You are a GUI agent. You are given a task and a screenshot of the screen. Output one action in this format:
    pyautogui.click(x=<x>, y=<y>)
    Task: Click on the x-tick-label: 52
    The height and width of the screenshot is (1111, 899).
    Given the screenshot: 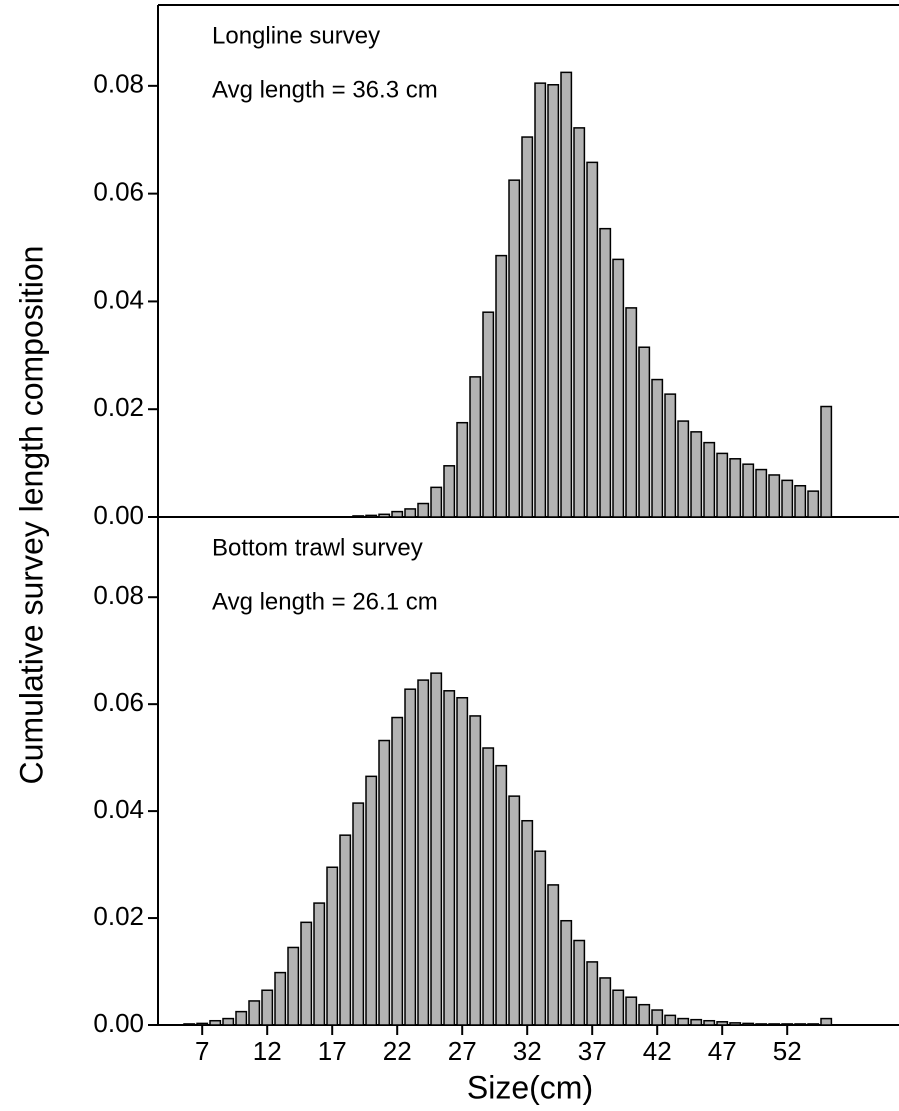 What is the action you would take?
    pyautogui.click(x=787, y=1051)
    